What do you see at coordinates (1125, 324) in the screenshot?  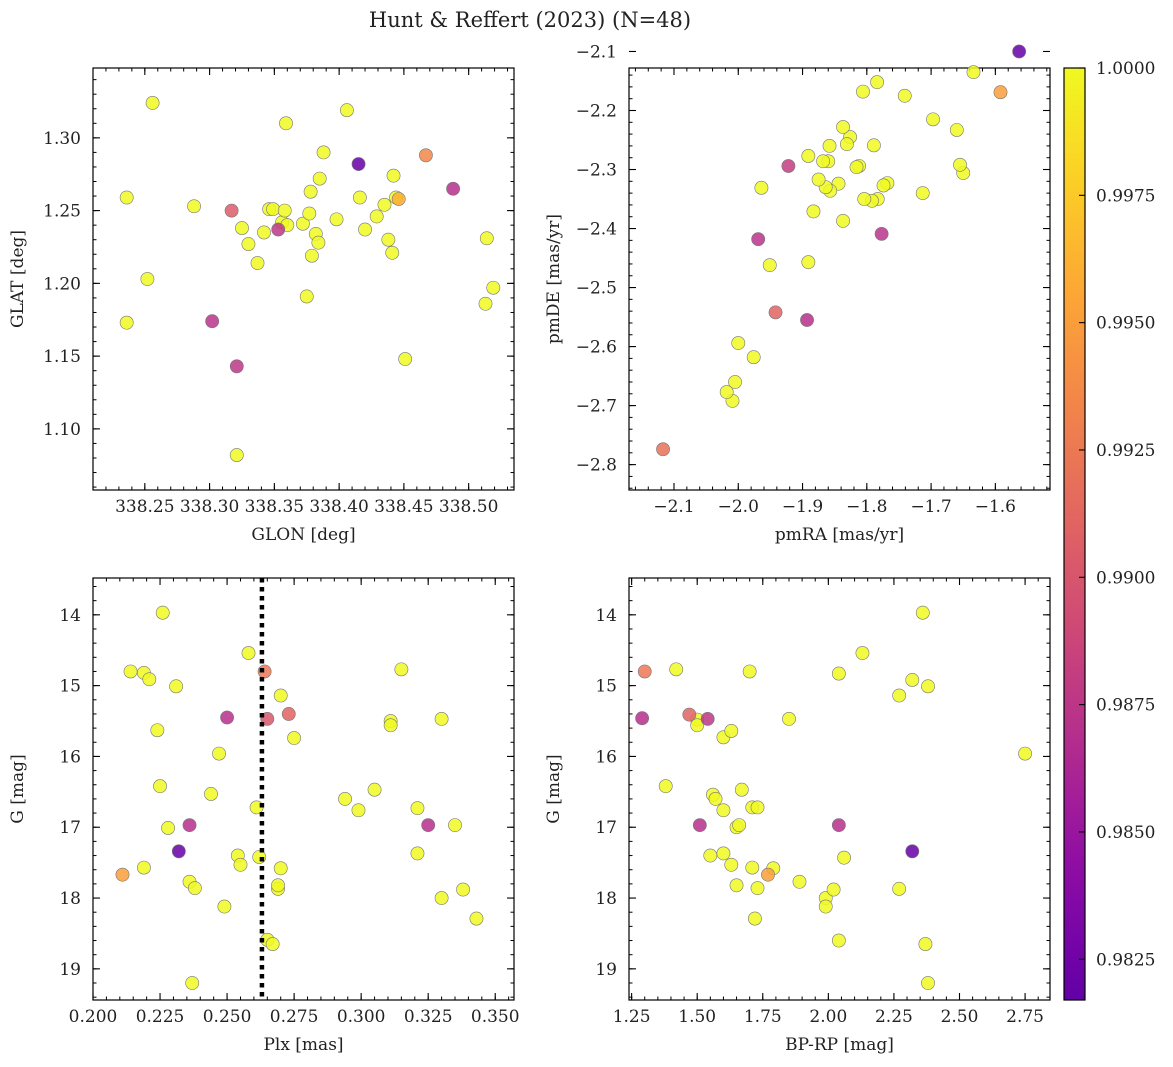 I see `colorbar-tick-label: 0.9950` at bounding box center [1125, 324].